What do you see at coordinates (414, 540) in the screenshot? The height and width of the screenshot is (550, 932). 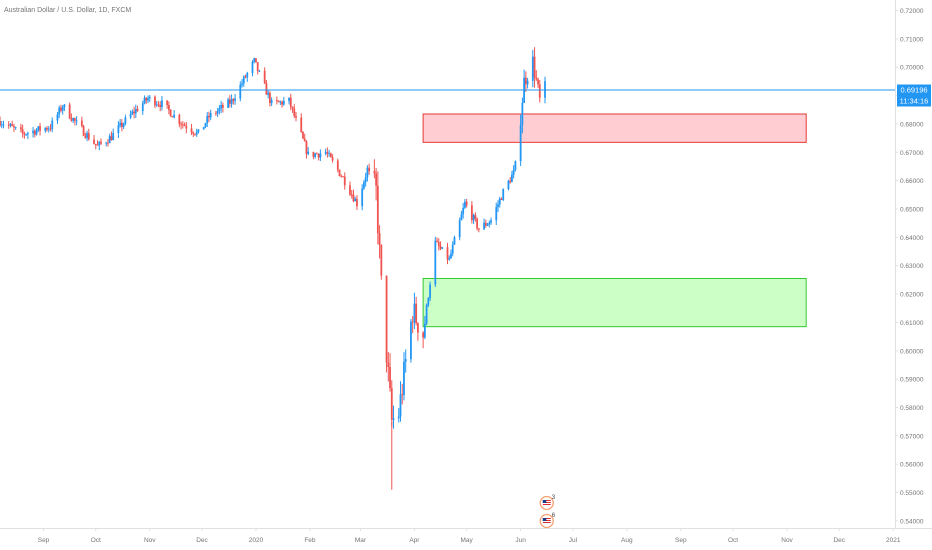 I see `time-tick-label: Apr` at bounding box center [414, 540].